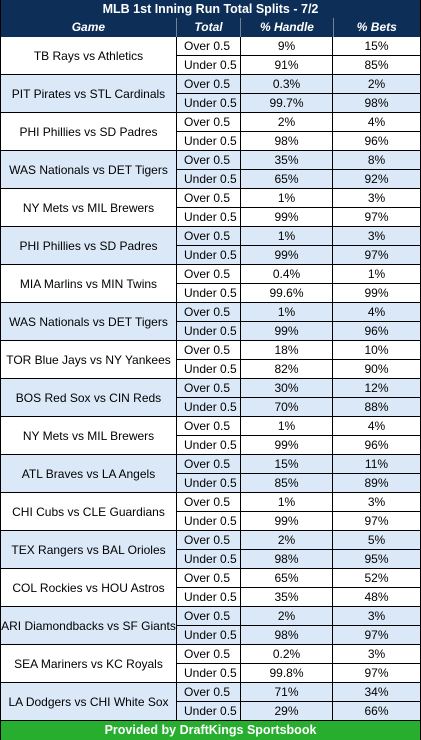  Describe the element at coordinates (376, 292) in the screenshot. I see `bets-cell: 99%` at that location.